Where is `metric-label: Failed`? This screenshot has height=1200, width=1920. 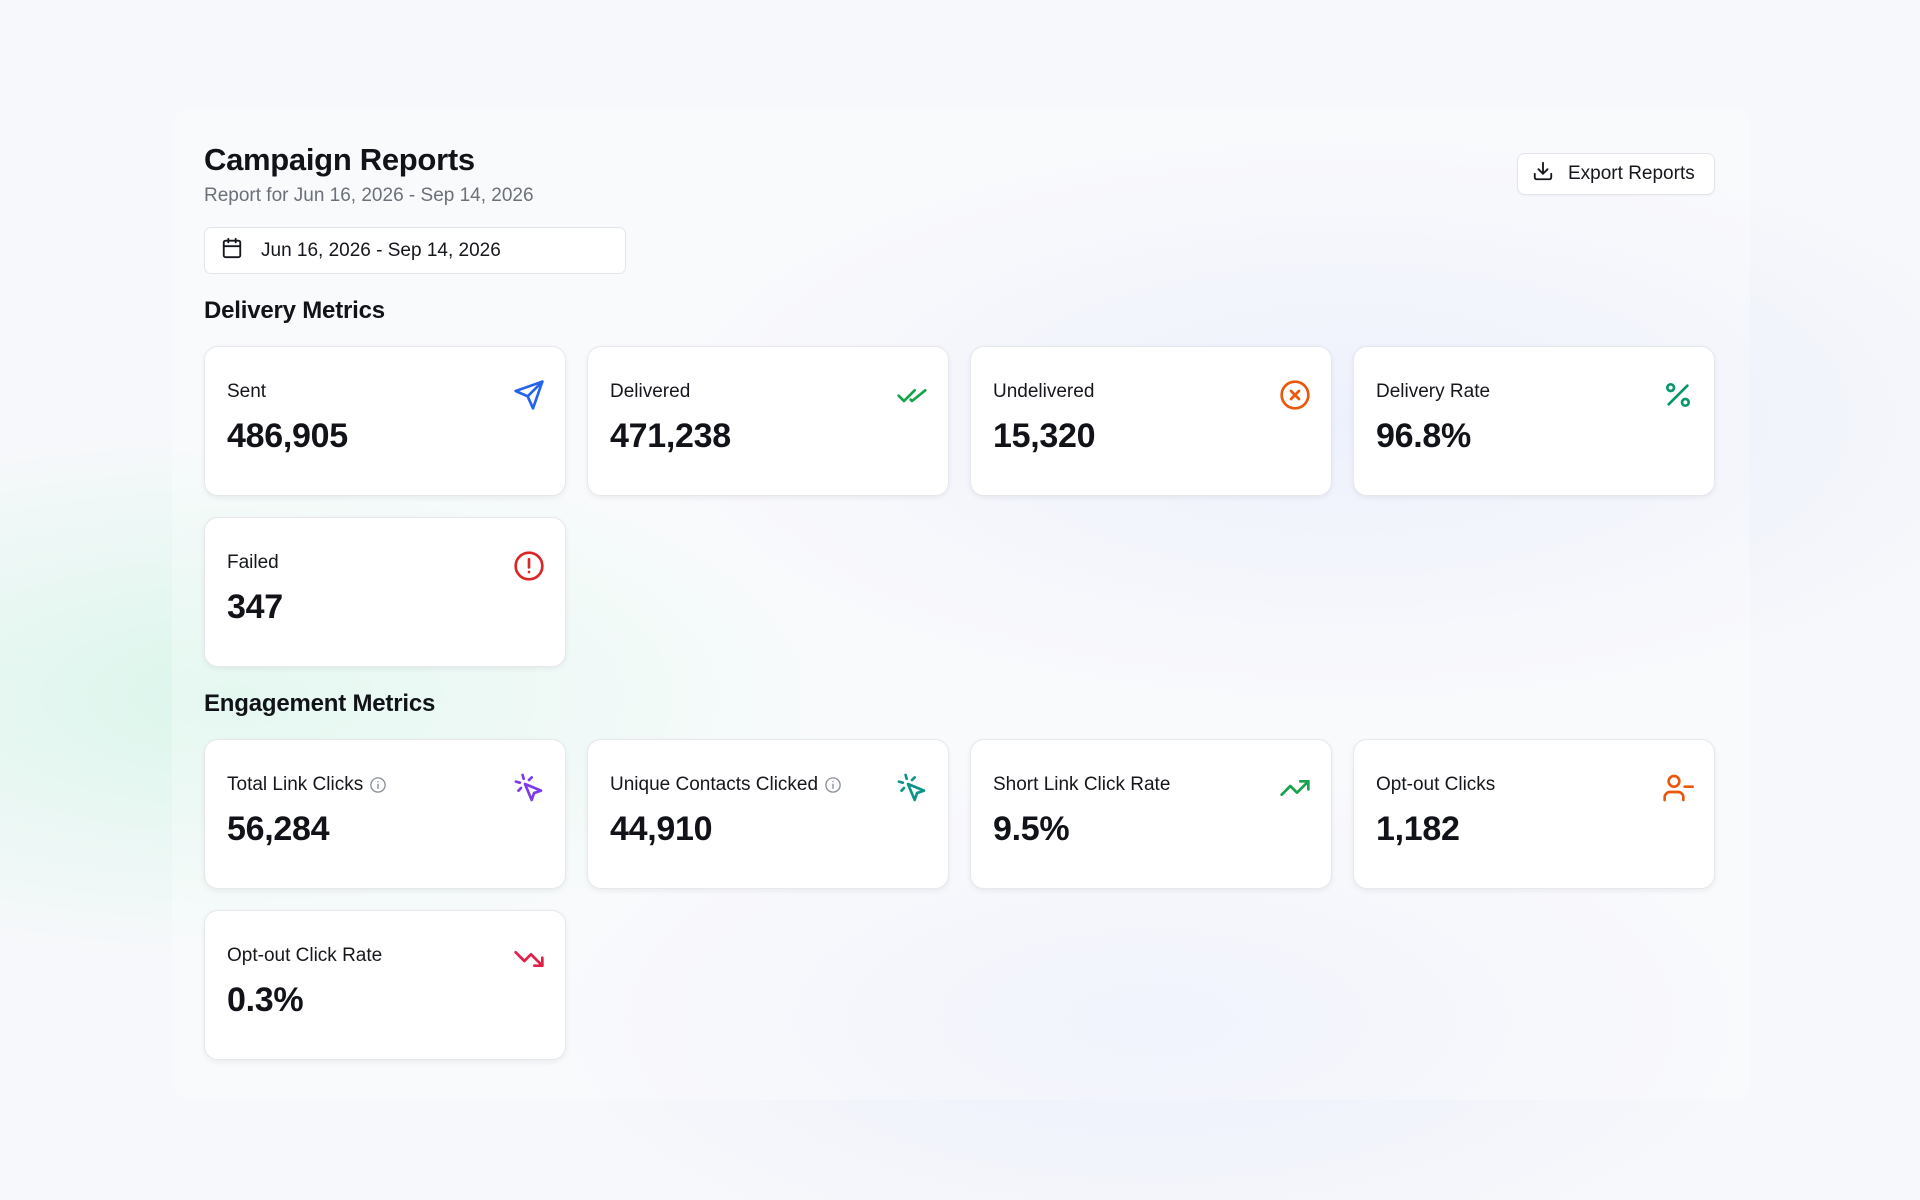
metric-label: Failed is located at coordinates (253, 562).